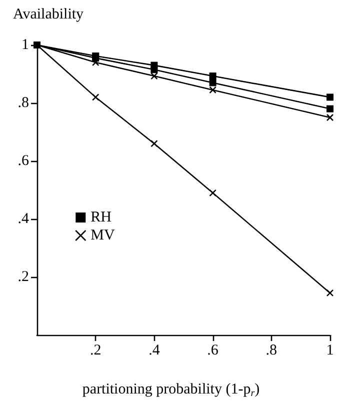  I want to click on y-tick-label: .4, so click(24, 219).